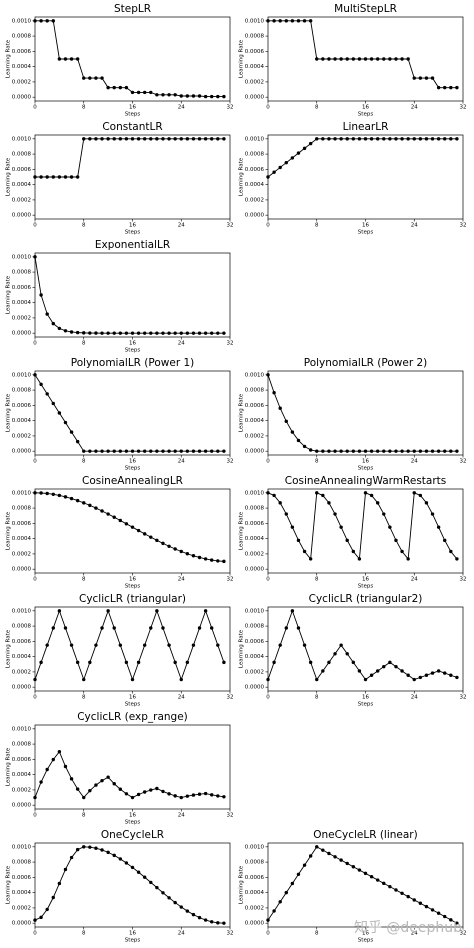  Describe the element at coordinates (317, 226) in the screenshot. I see `x-tick-label: 8` at that location.